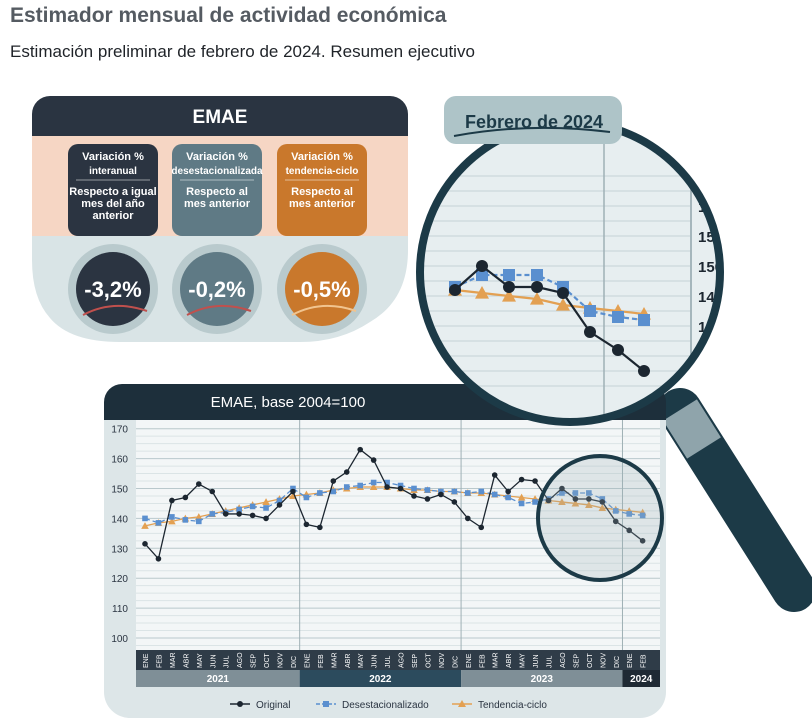 The image size is (812, 726). I want to click on y-tick-label: 100, so click(119, 639).